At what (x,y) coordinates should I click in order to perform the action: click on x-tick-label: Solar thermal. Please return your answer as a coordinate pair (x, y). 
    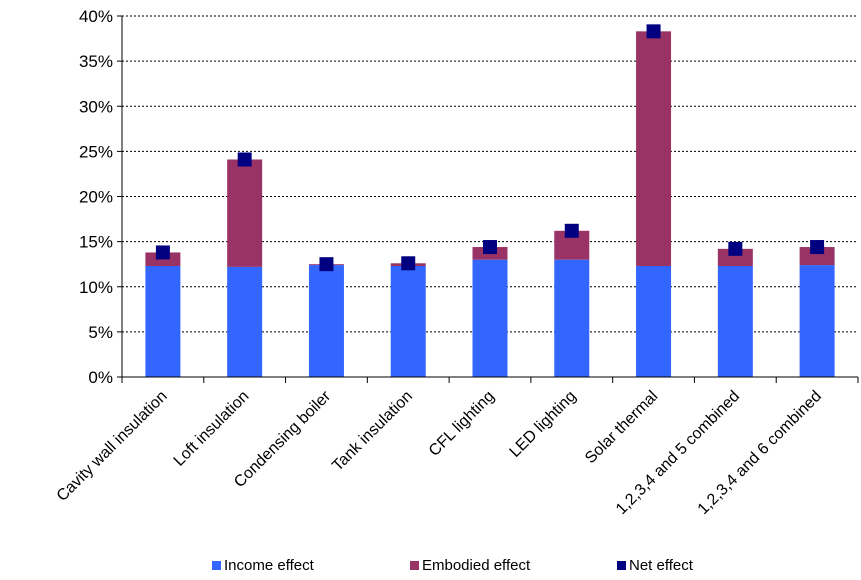
    Looking at the image, I should click on (621, 427).